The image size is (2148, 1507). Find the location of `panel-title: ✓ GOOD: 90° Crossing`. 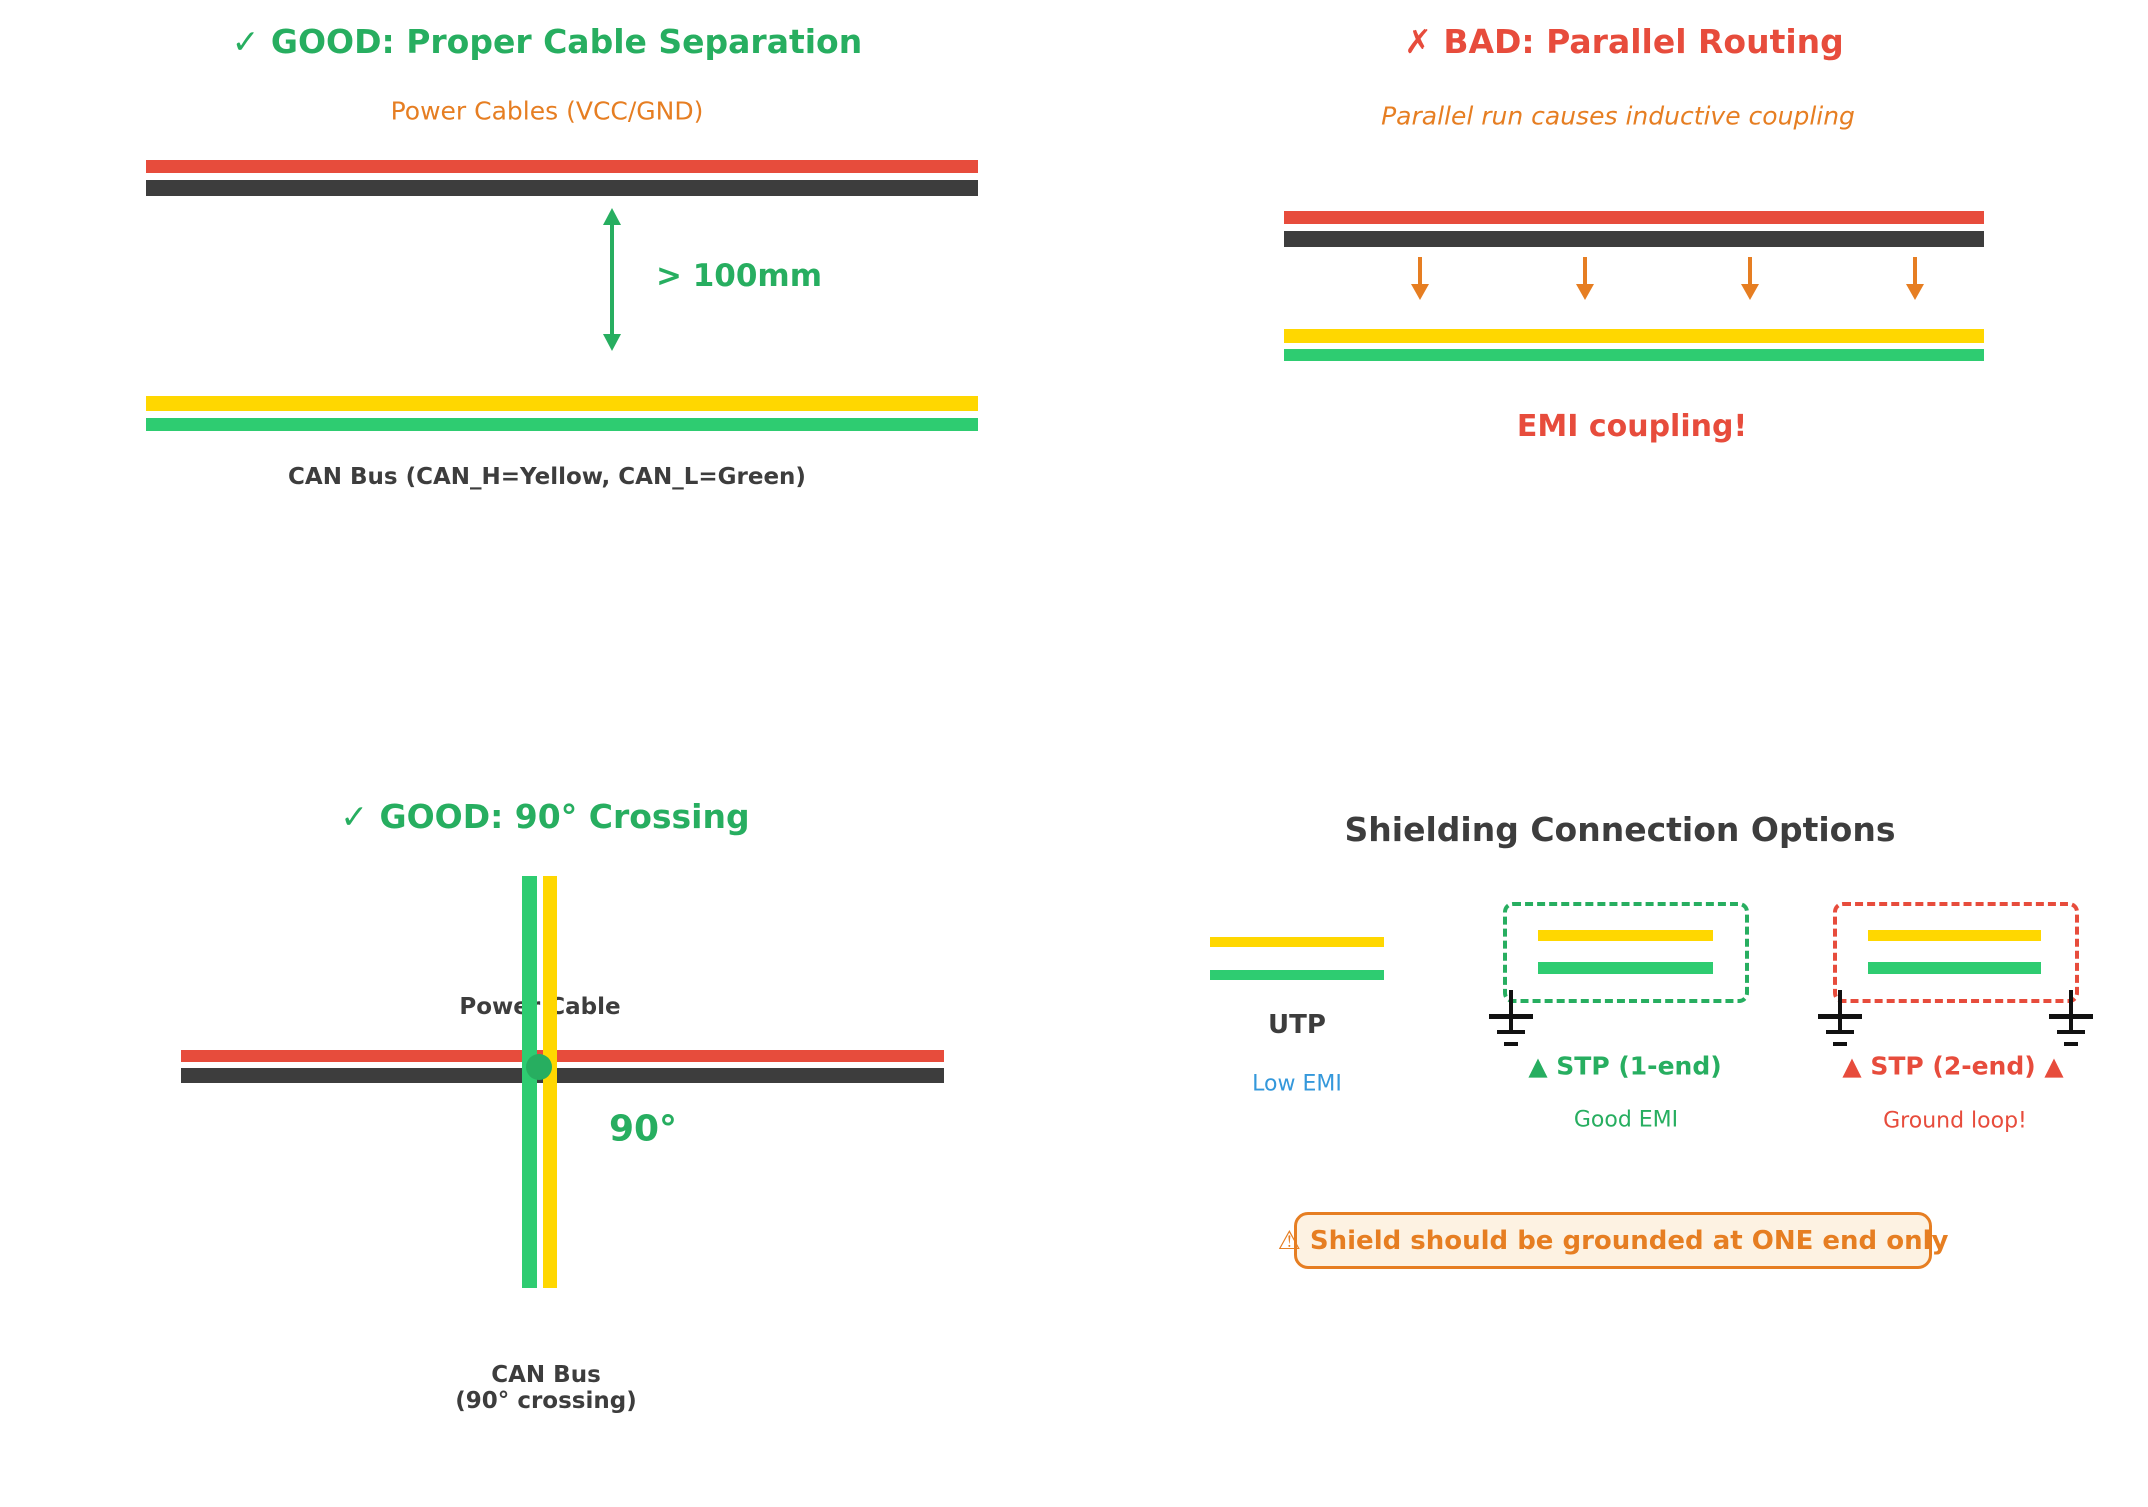

panel-title: ✓ GOOD: 90° Crossing is located at coordinates (545, 817).